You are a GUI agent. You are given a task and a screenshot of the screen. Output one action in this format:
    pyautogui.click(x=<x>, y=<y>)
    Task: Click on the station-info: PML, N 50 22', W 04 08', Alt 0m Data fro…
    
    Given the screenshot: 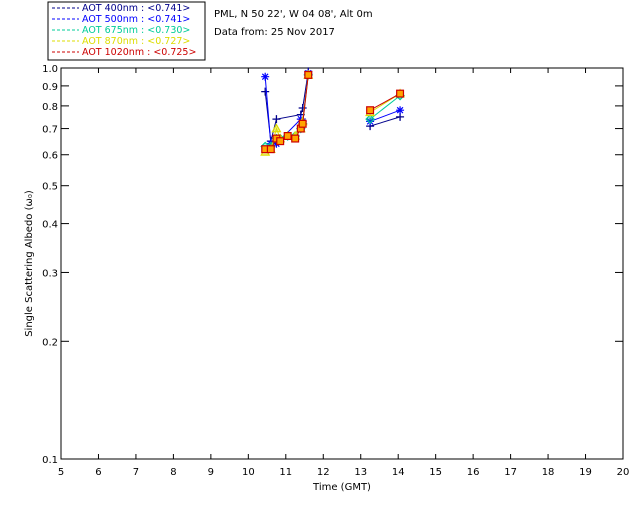 What is the action you would take?
    pyautogui.click(x=293, y=23)
    